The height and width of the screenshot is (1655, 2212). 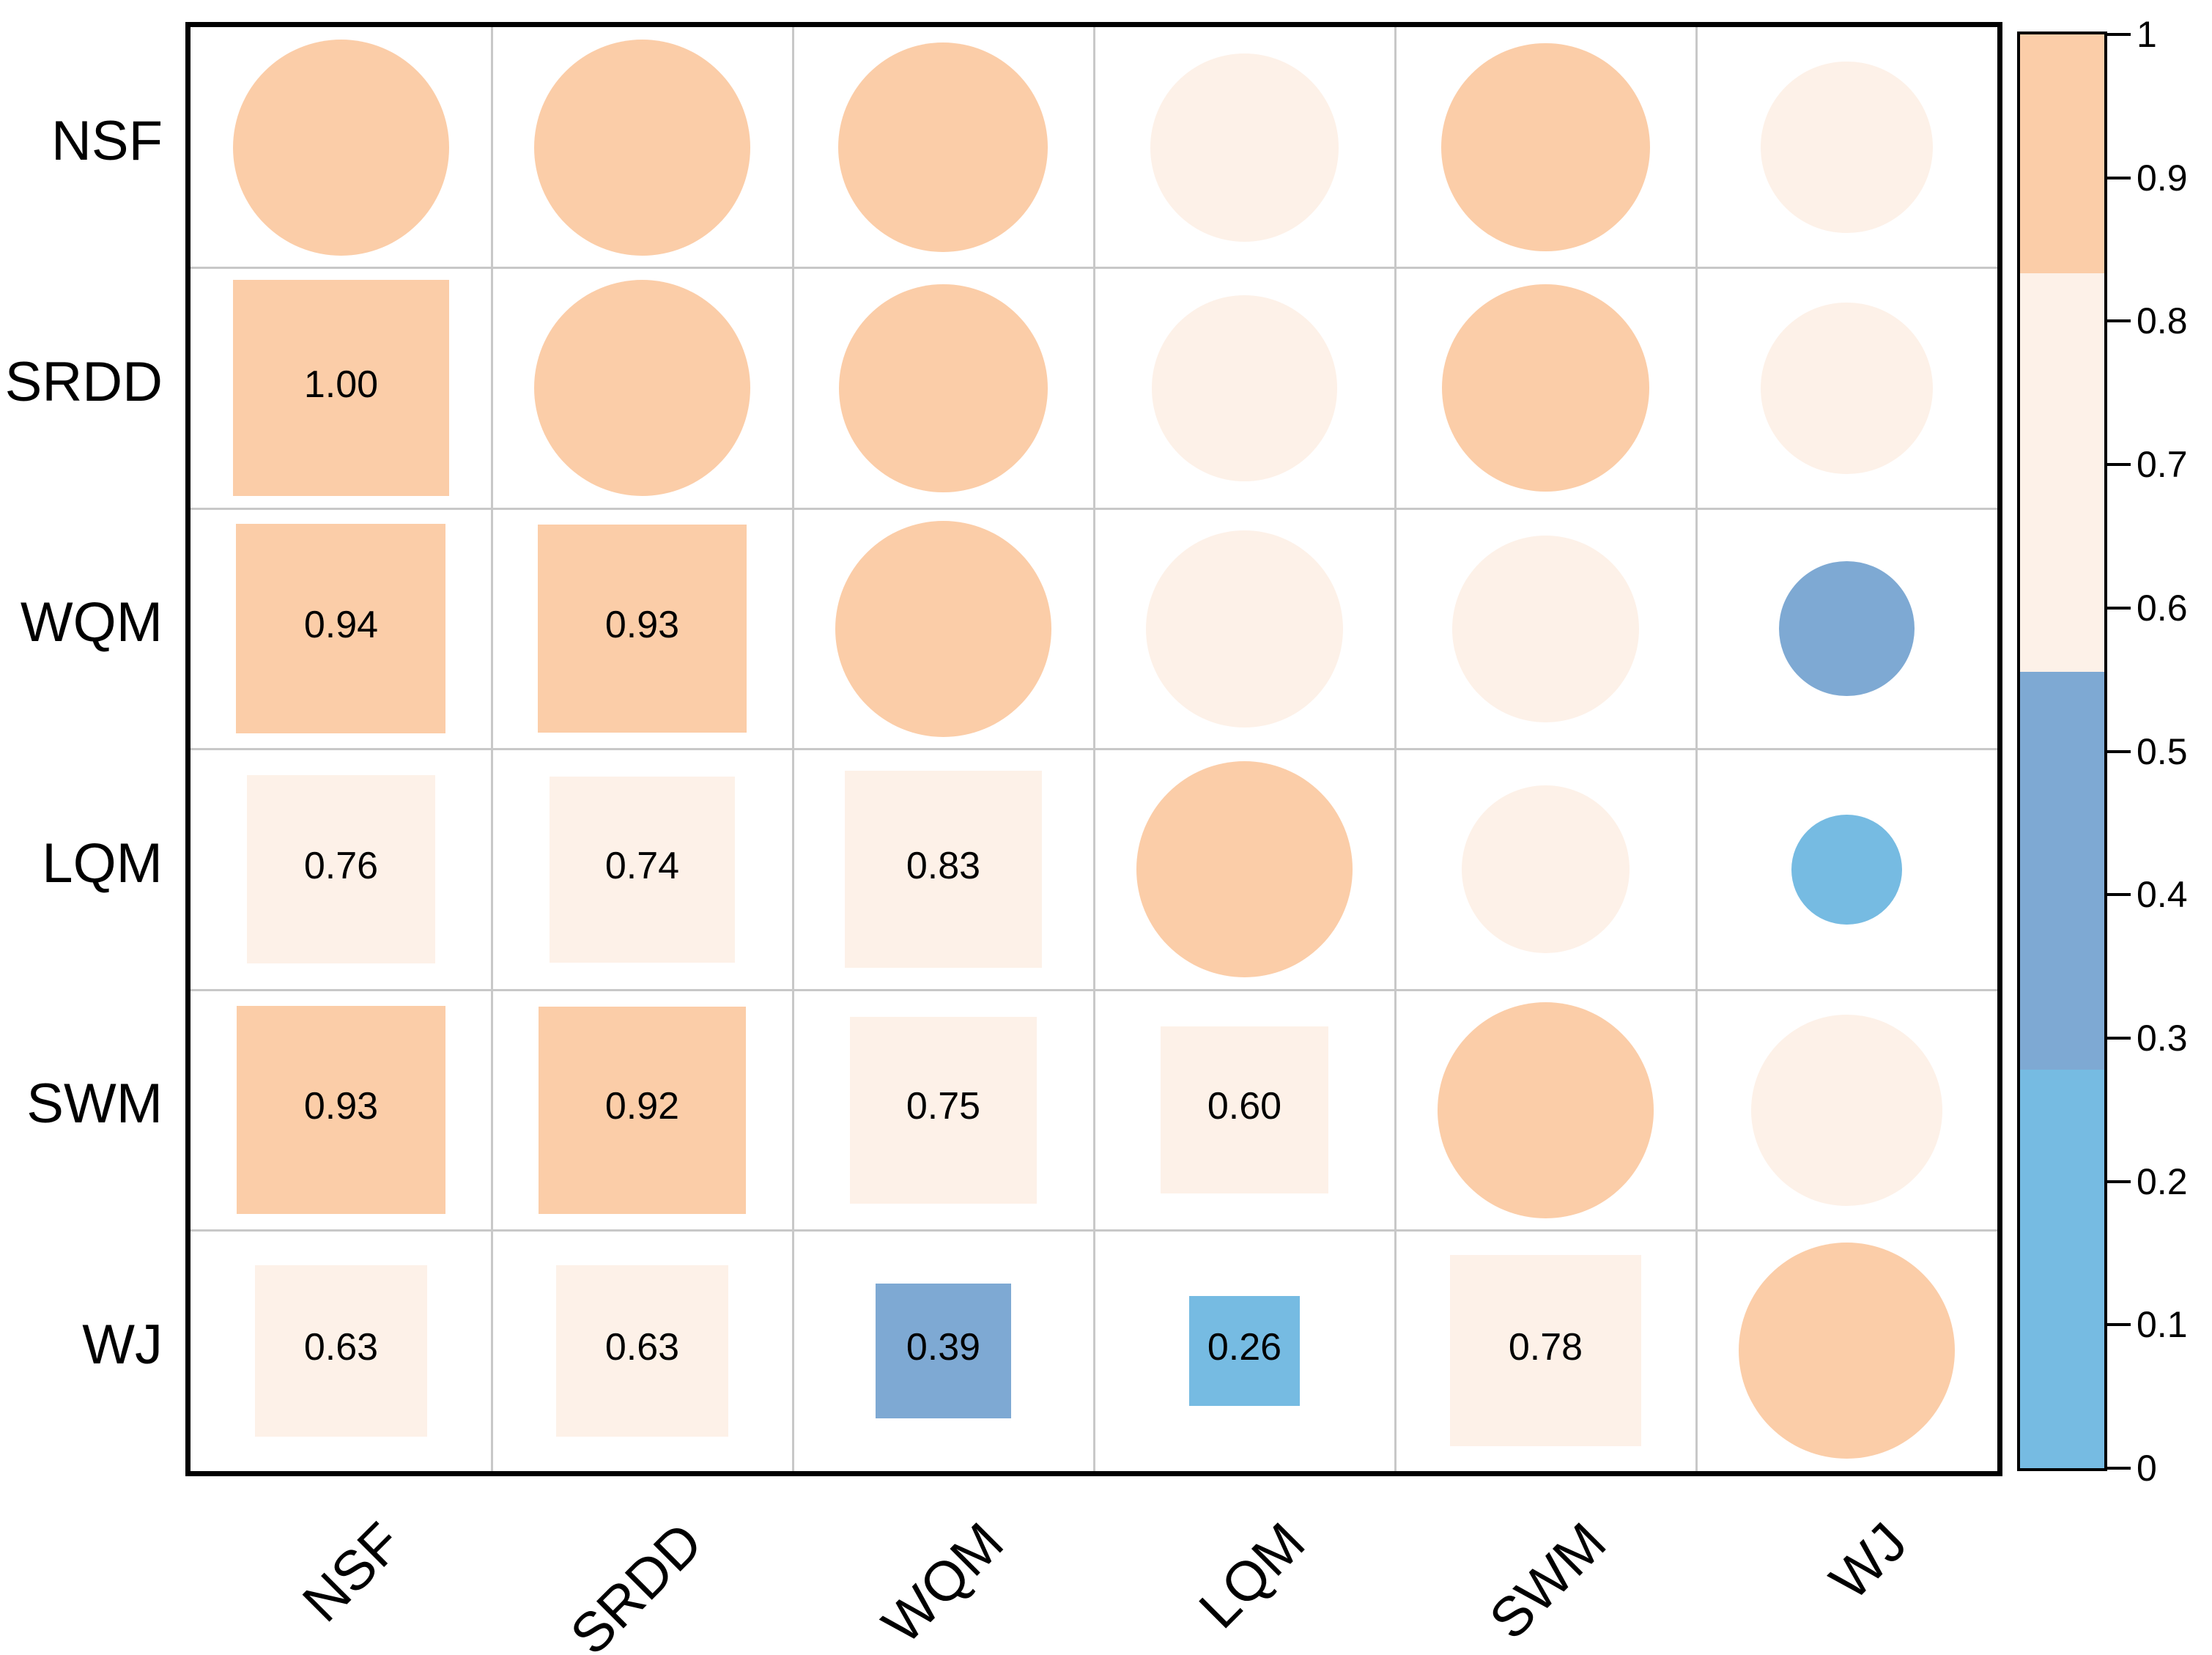 I want to click on colorbar-tick-label-0.8: 0.8, so click(x=2162, y=321).